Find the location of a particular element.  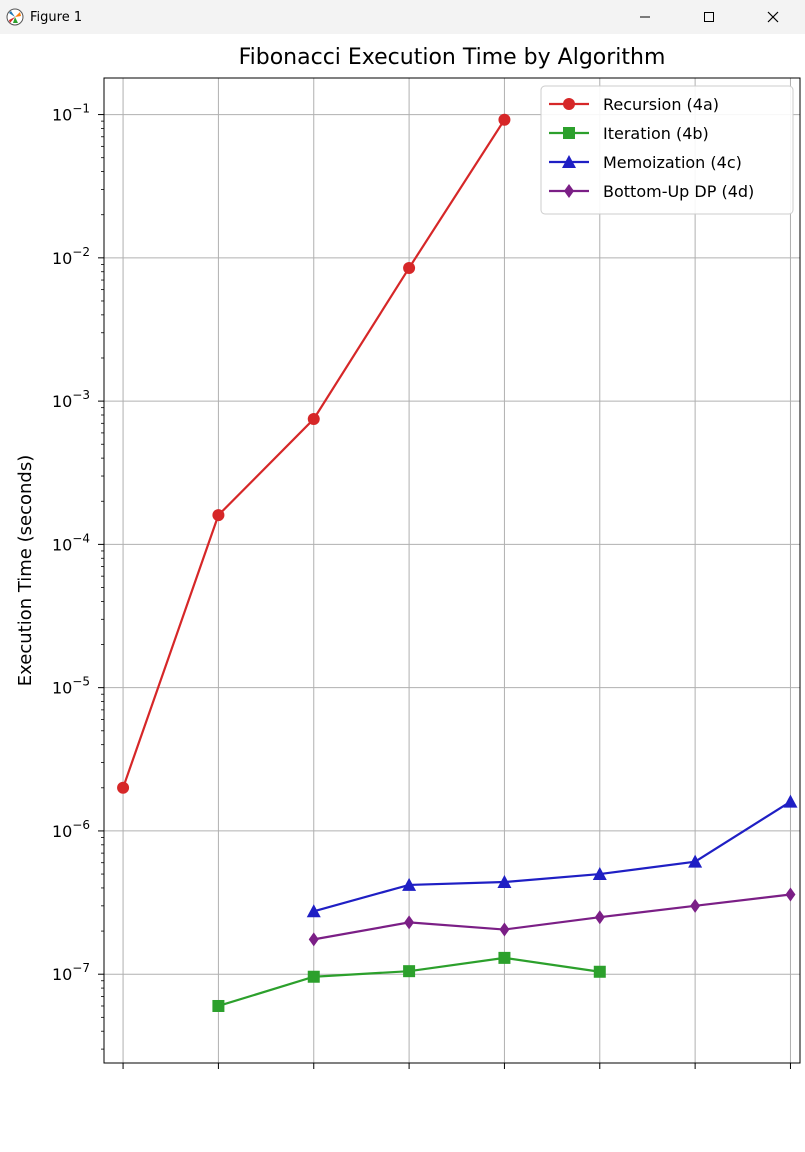

legend-entry: Bottom-Up DP (4d) is located at coordinates (651, 191).